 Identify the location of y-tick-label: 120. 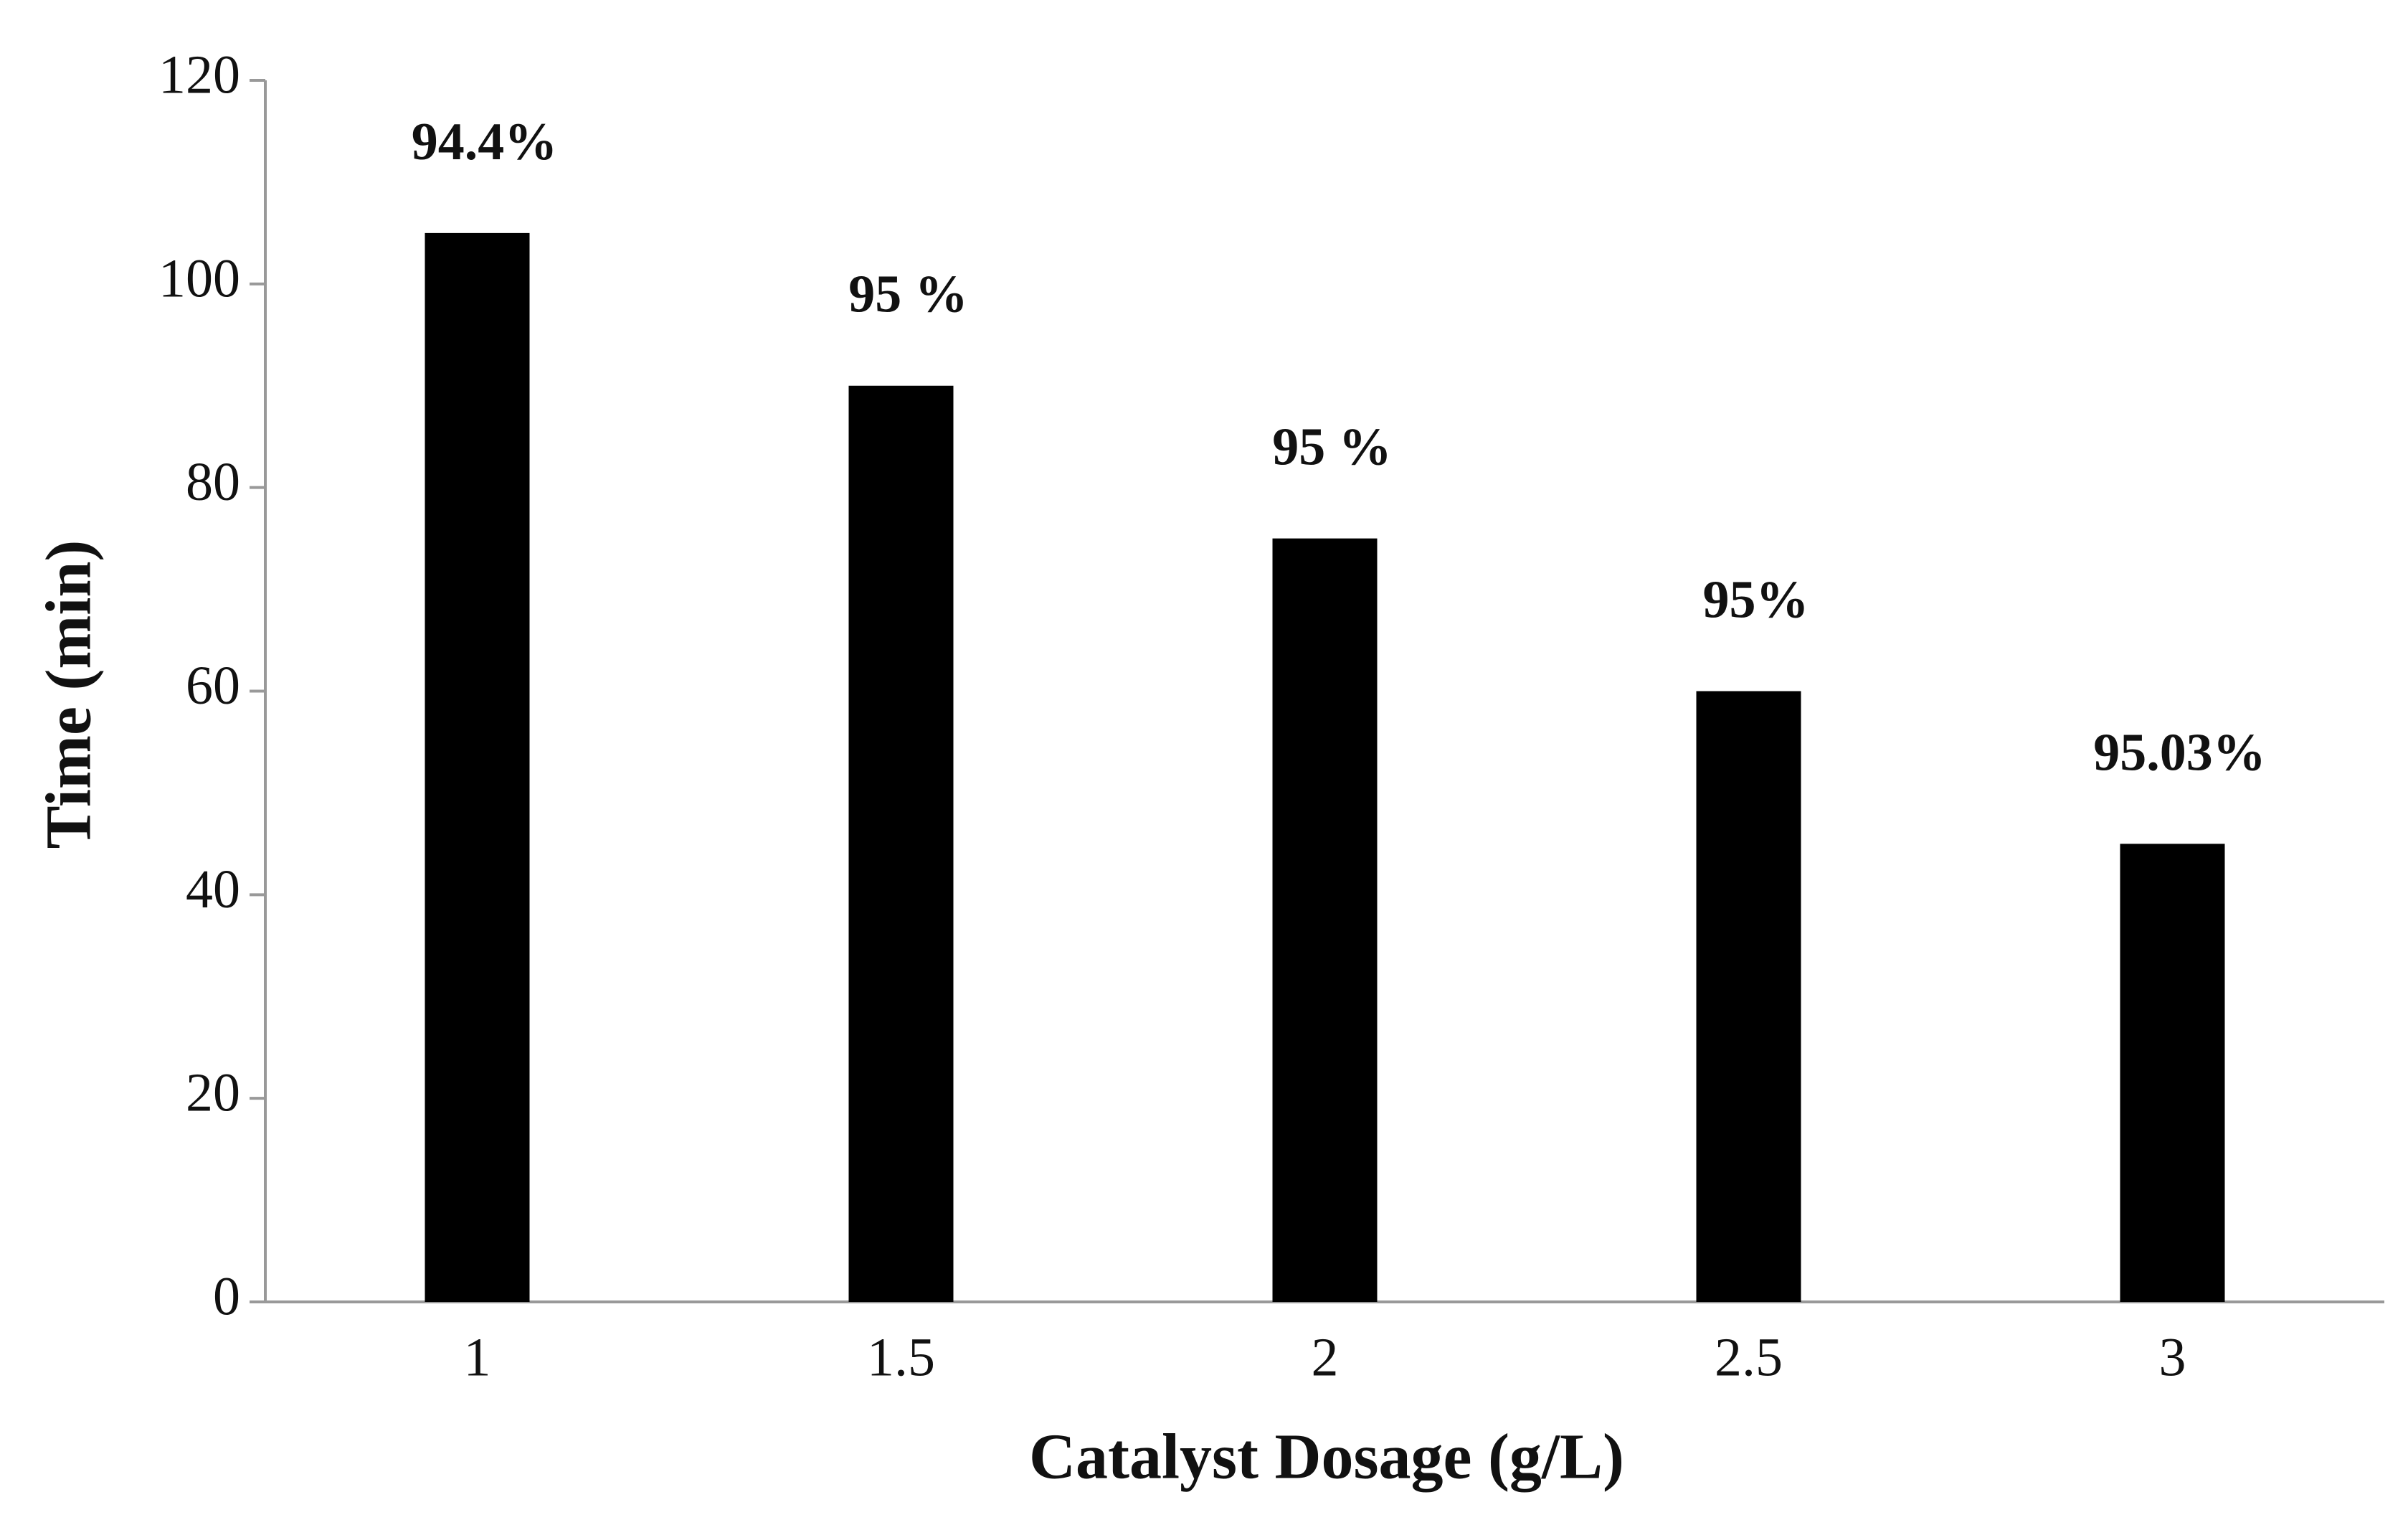
(199, 74).